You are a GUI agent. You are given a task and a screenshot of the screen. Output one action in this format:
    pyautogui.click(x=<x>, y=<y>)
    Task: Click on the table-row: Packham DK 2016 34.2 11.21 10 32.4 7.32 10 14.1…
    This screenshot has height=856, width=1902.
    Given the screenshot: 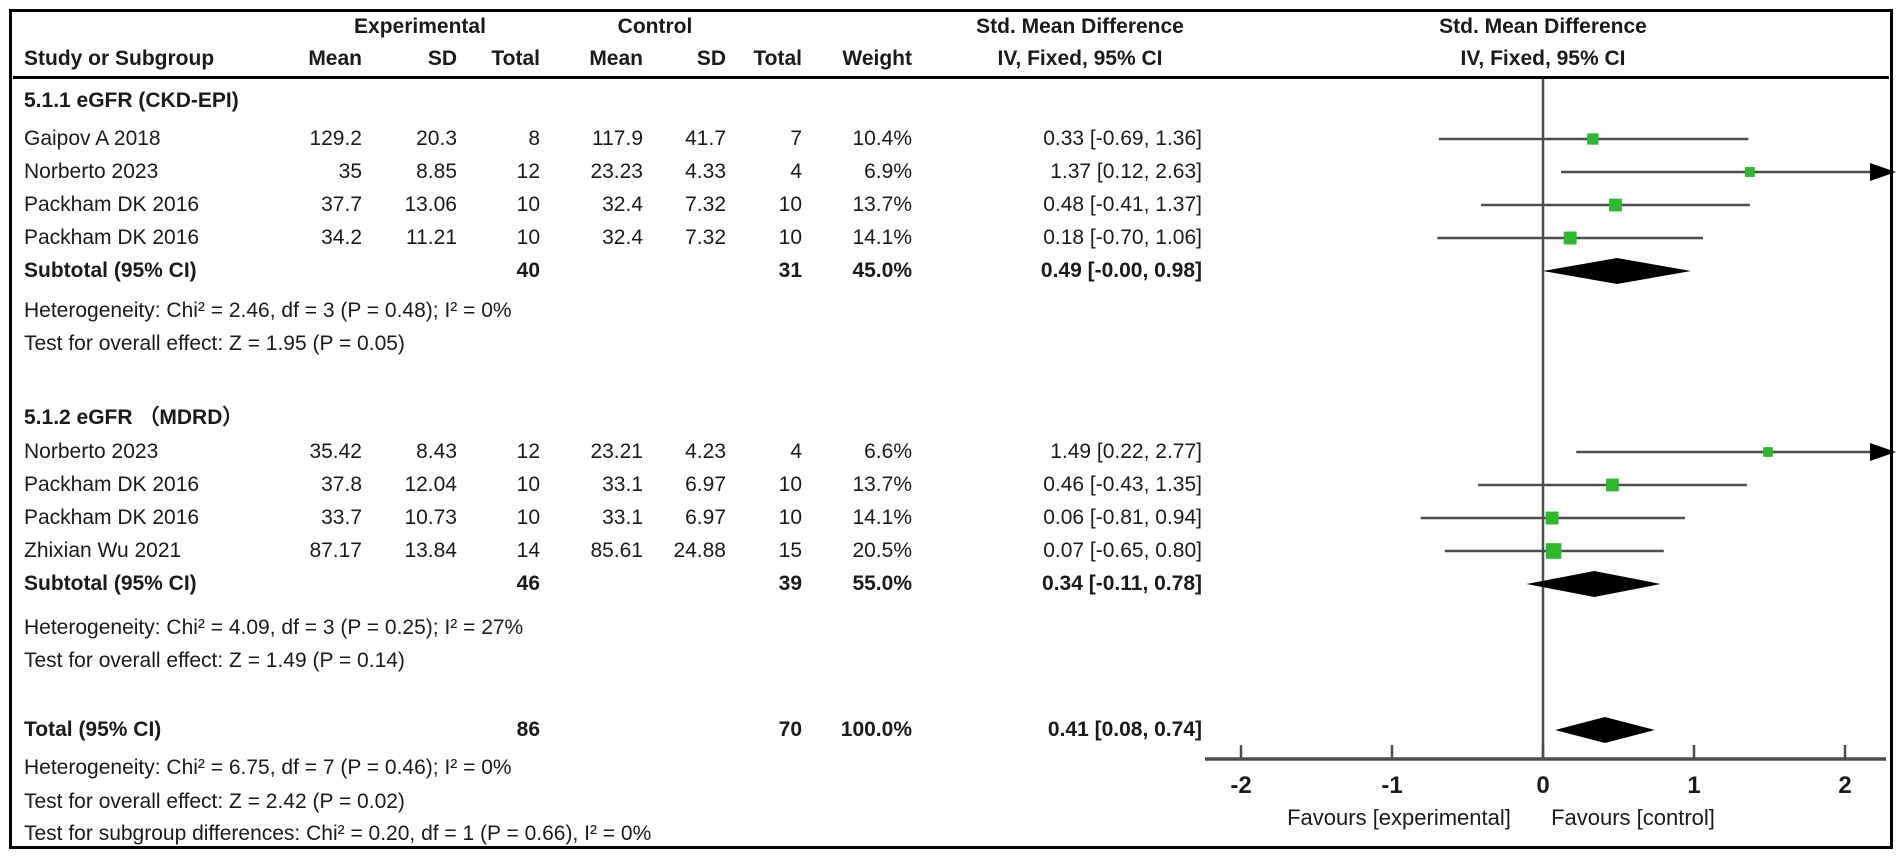 What is the action you would take?
    pyautogui.click(x=625, y=238)
    